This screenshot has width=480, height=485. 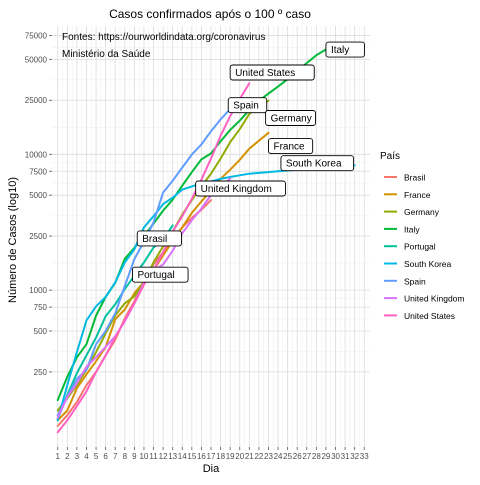 What do you see at coordinates (115, 456) in the screenshot?
I see `x-tick-label: 7` at bounding box center [115, 456].